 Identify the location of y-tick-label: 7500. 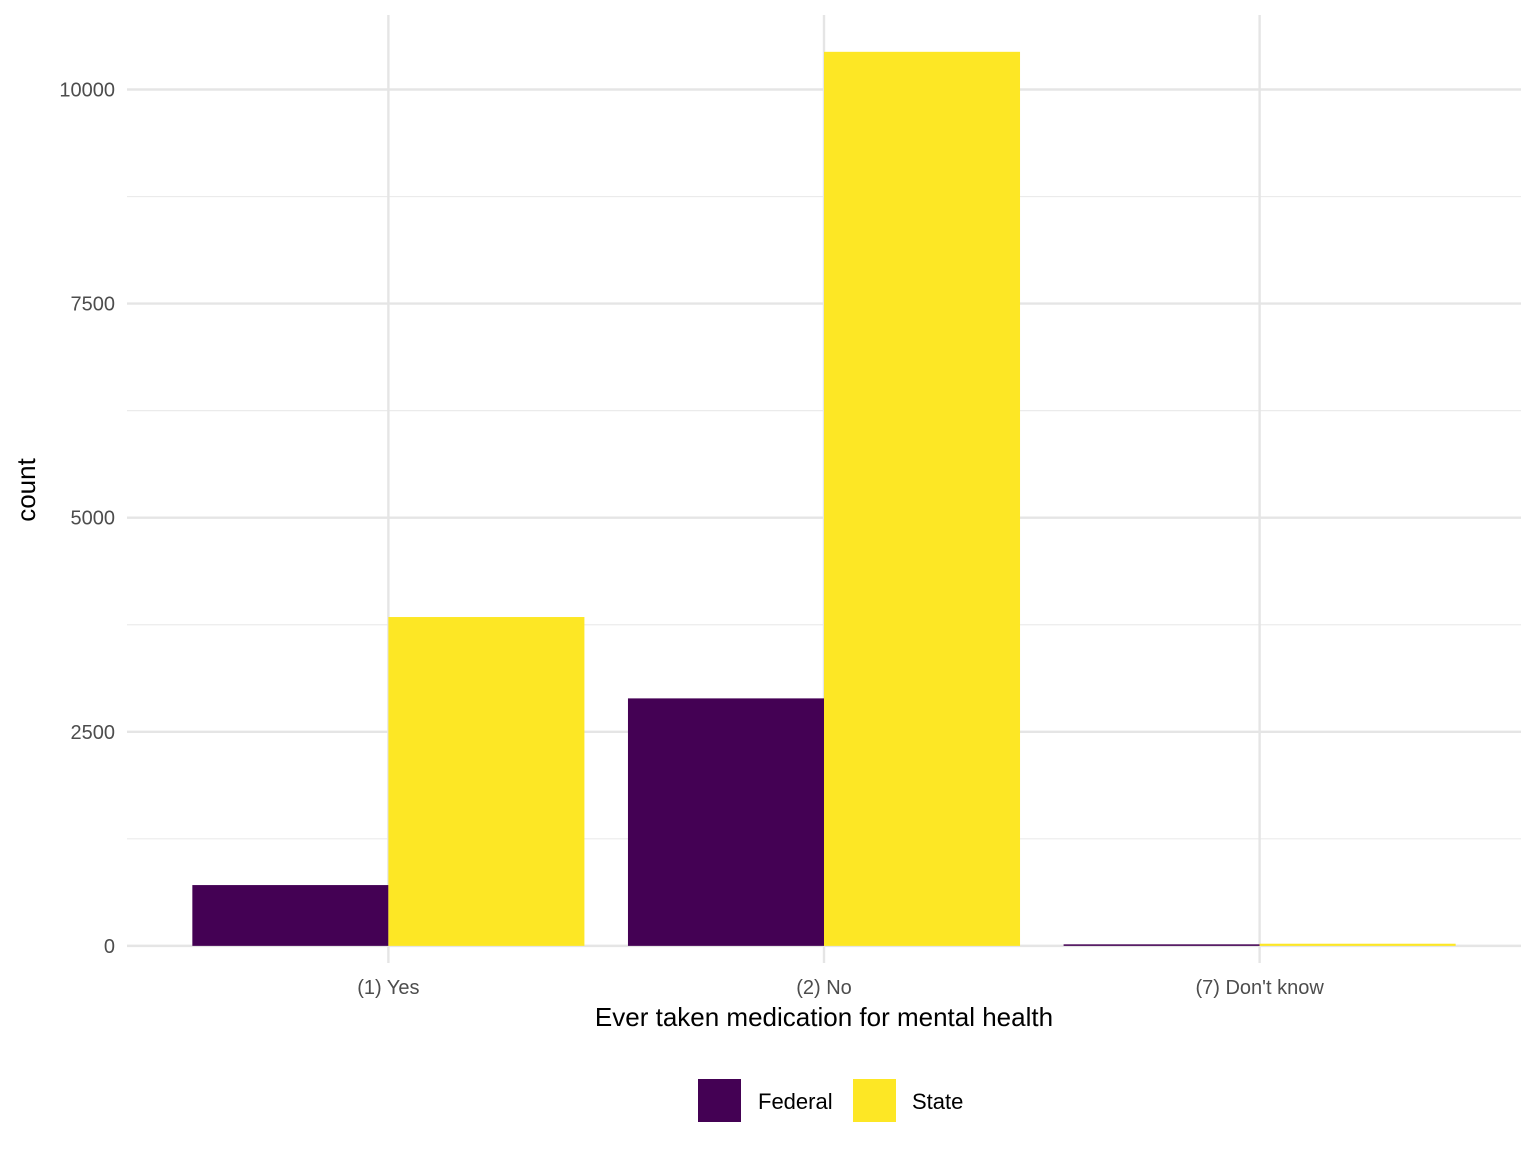
(93, 305).